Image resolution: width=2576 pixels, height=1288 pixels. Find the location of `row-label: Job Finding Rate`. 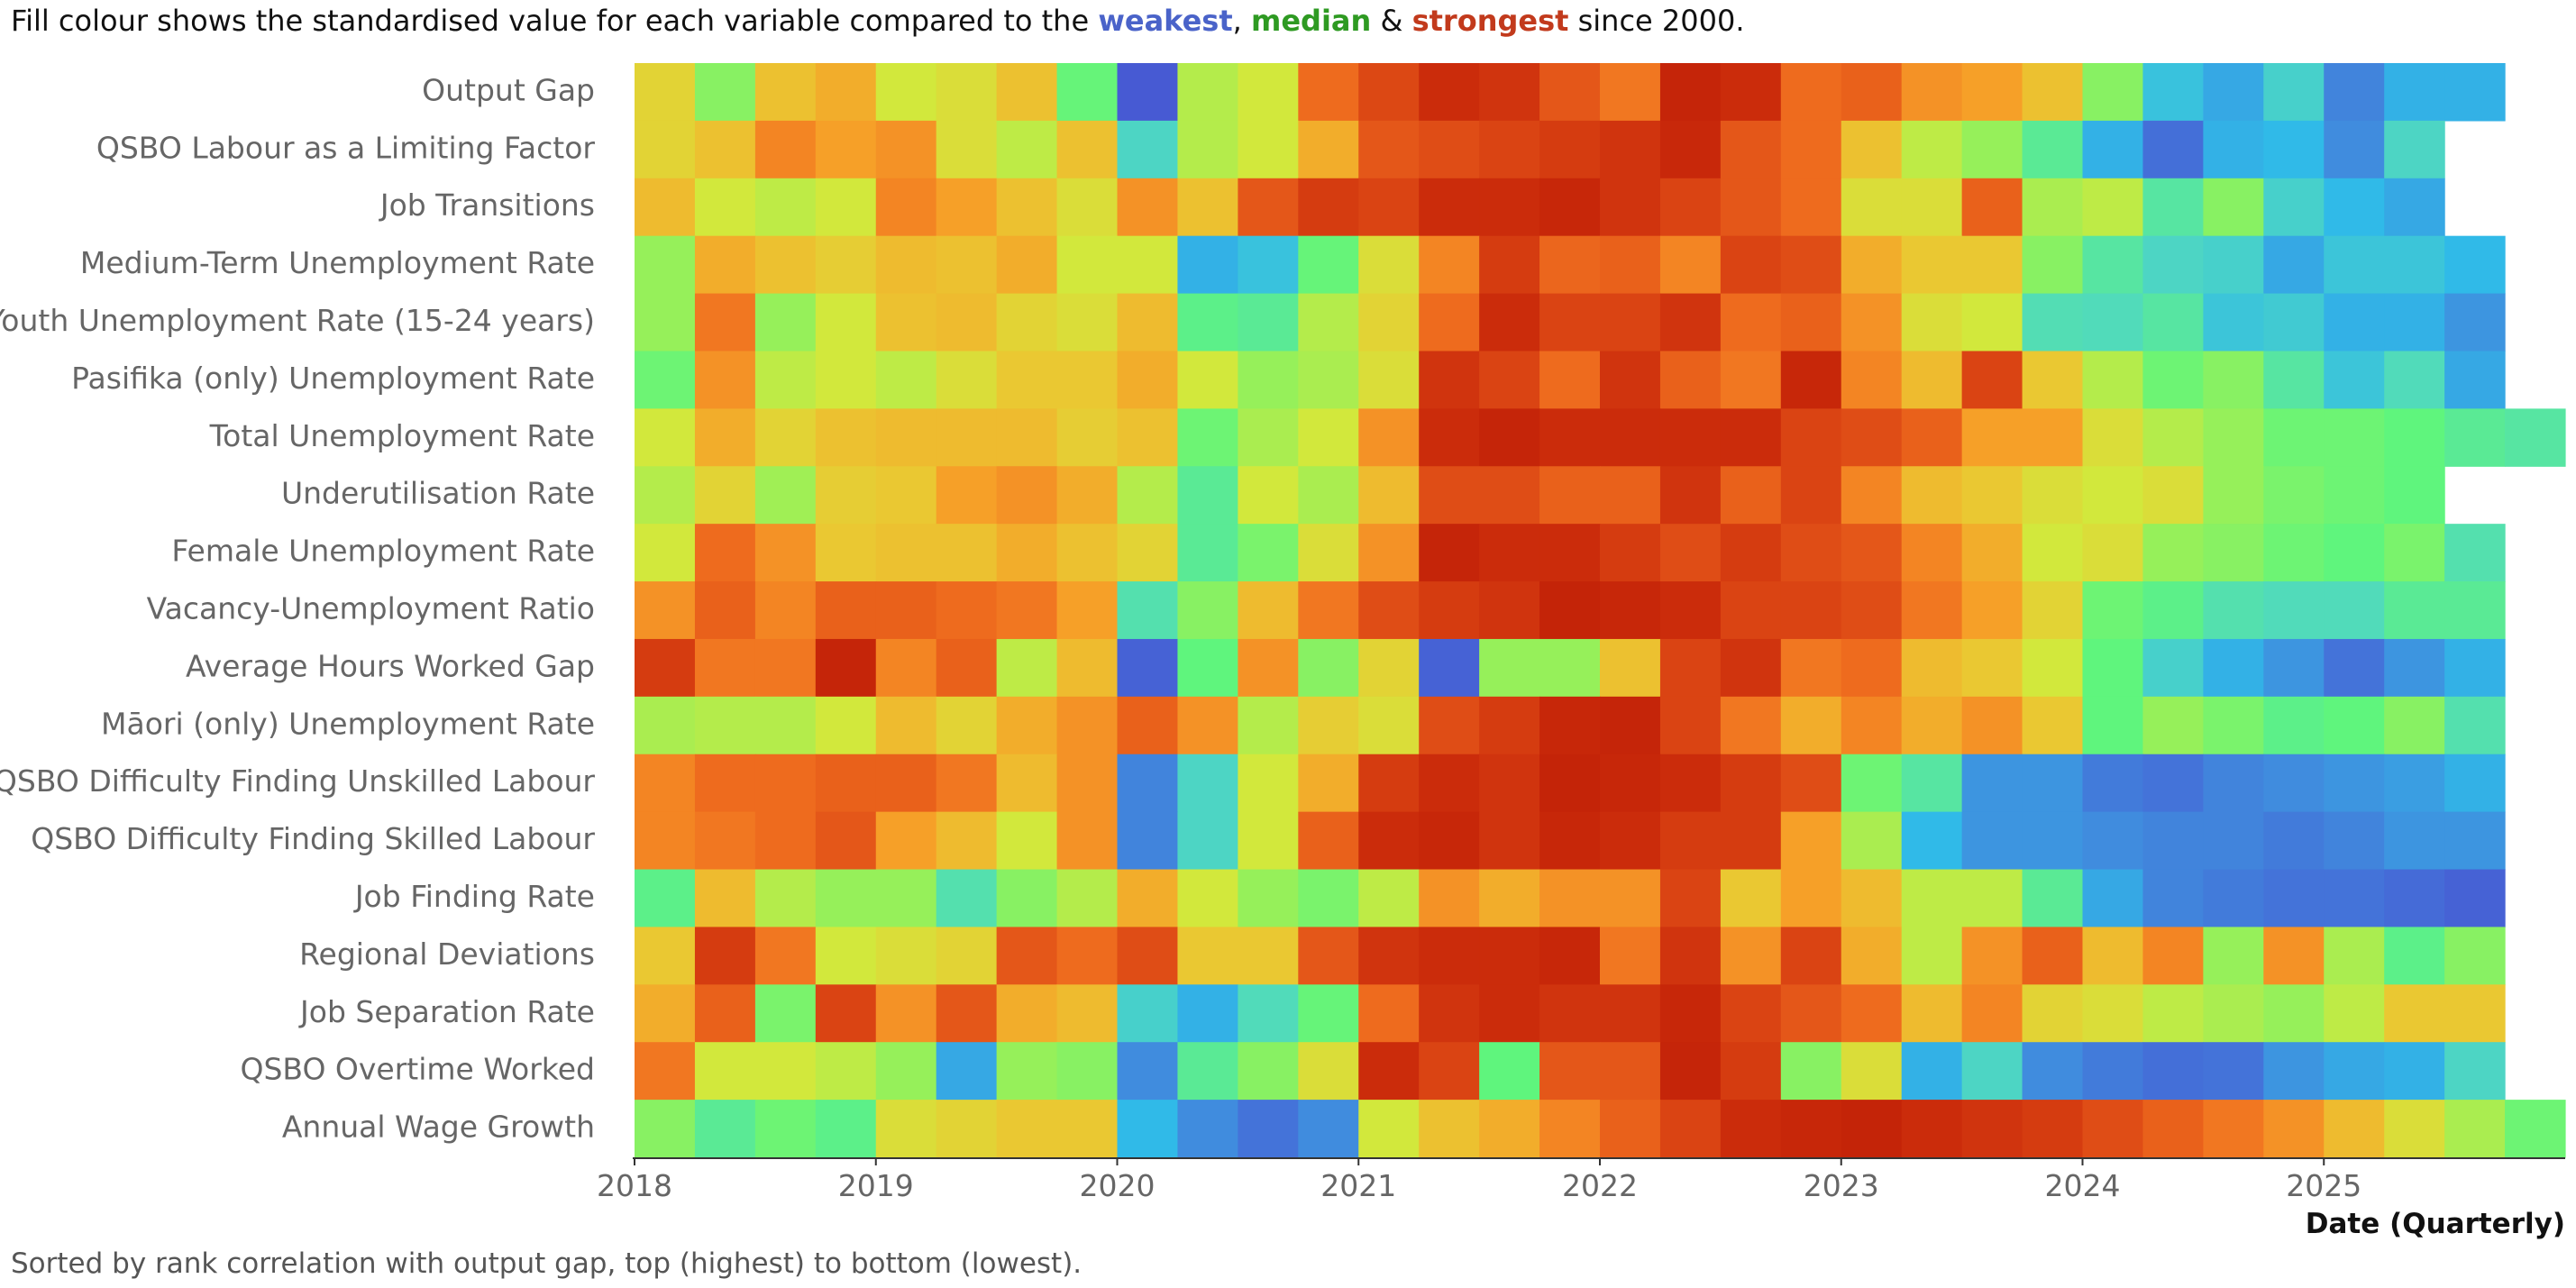

row-label: Job Finding Rate is located at coordinates (474, 896).